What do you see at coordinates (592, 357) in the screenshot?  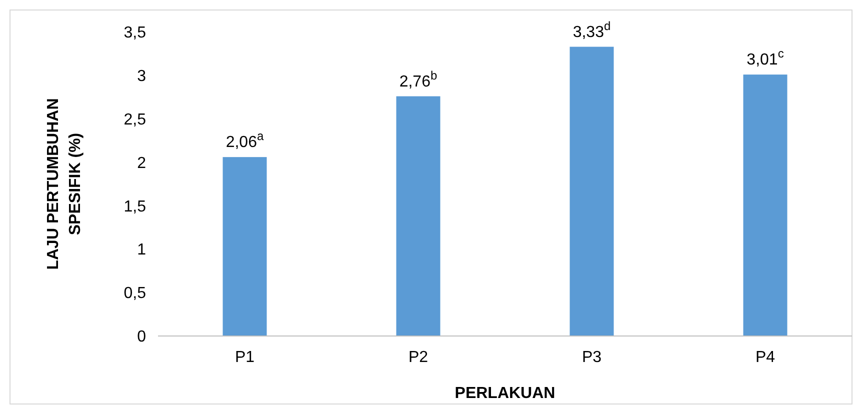 I see `x-tick-label: P3` at bounding box center [592, 357].